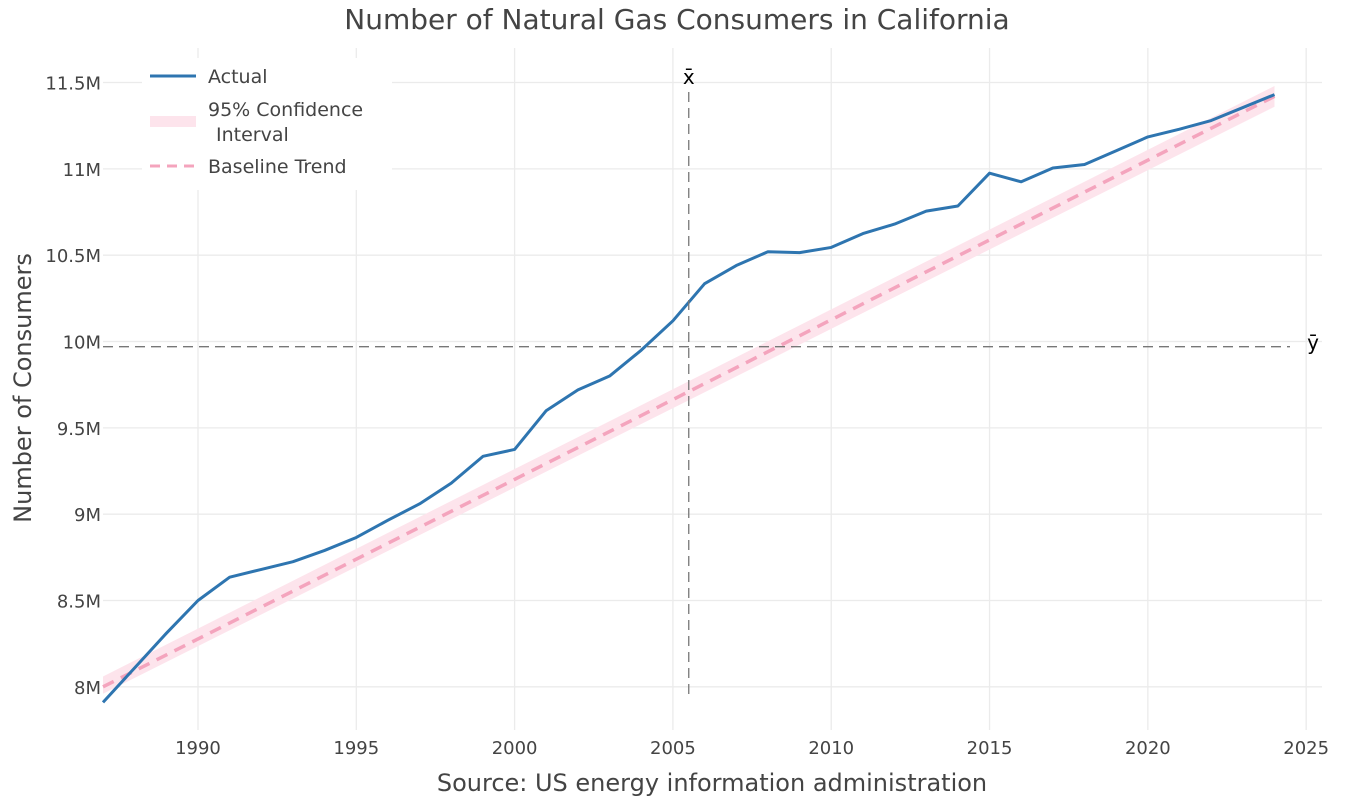 This screenshot has height=804, width=1366. What do you see at coordinates (1313, 343) in the screenshot?
I see `y-mean-label: ȳ` at bounding box center [1313, 343].